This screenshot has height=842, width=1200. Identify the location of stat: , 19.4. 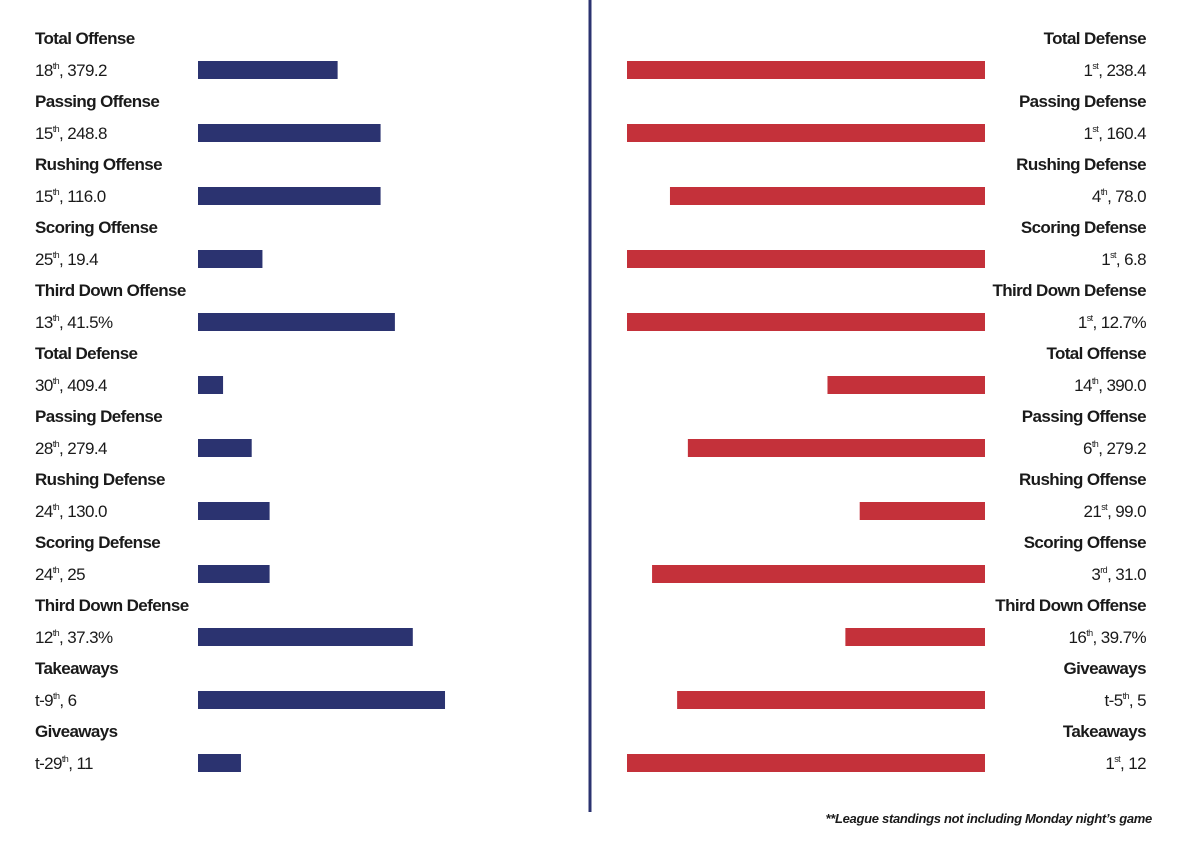
(78, 259).